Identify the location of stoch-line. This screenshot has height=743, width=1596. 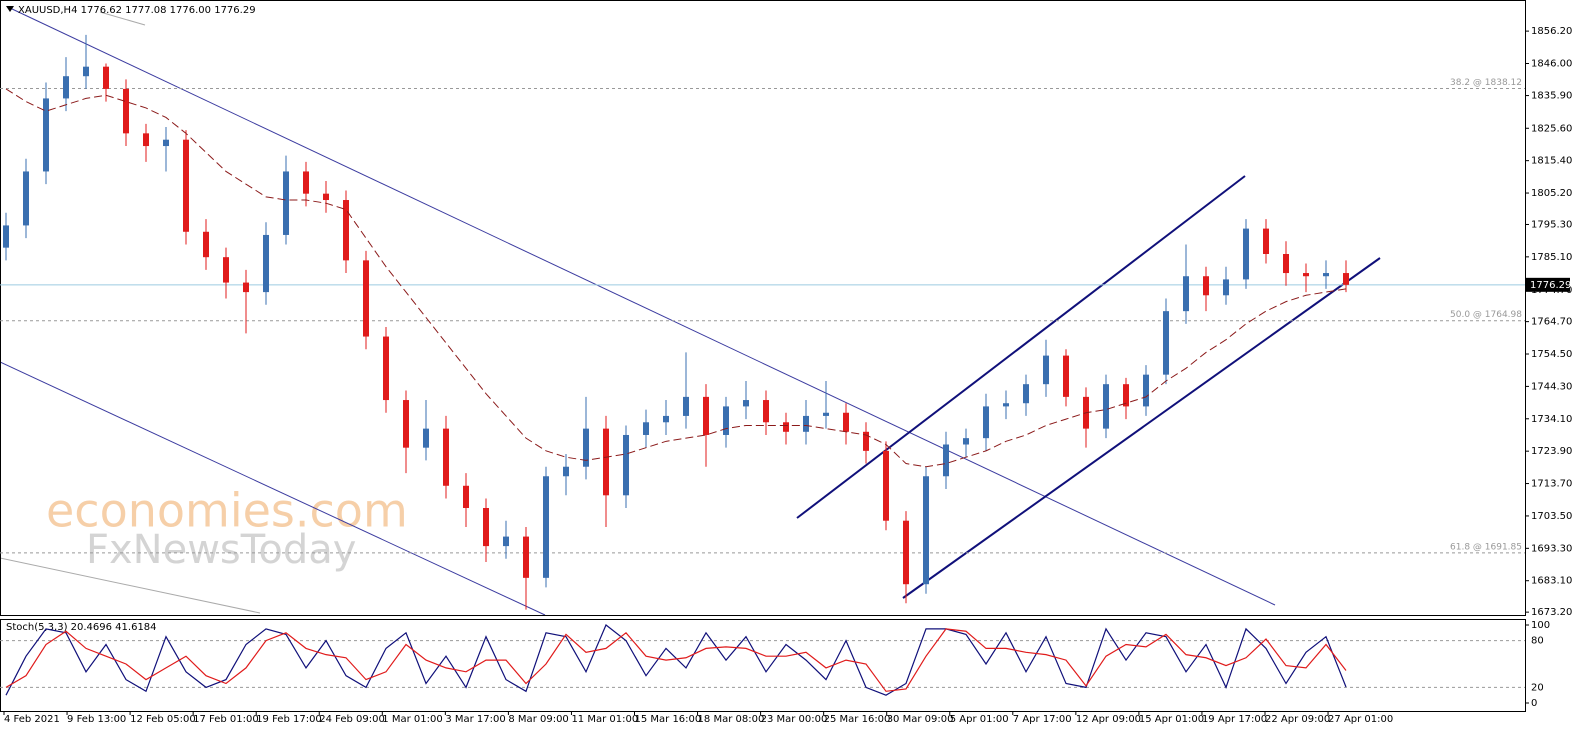
(676, 660).